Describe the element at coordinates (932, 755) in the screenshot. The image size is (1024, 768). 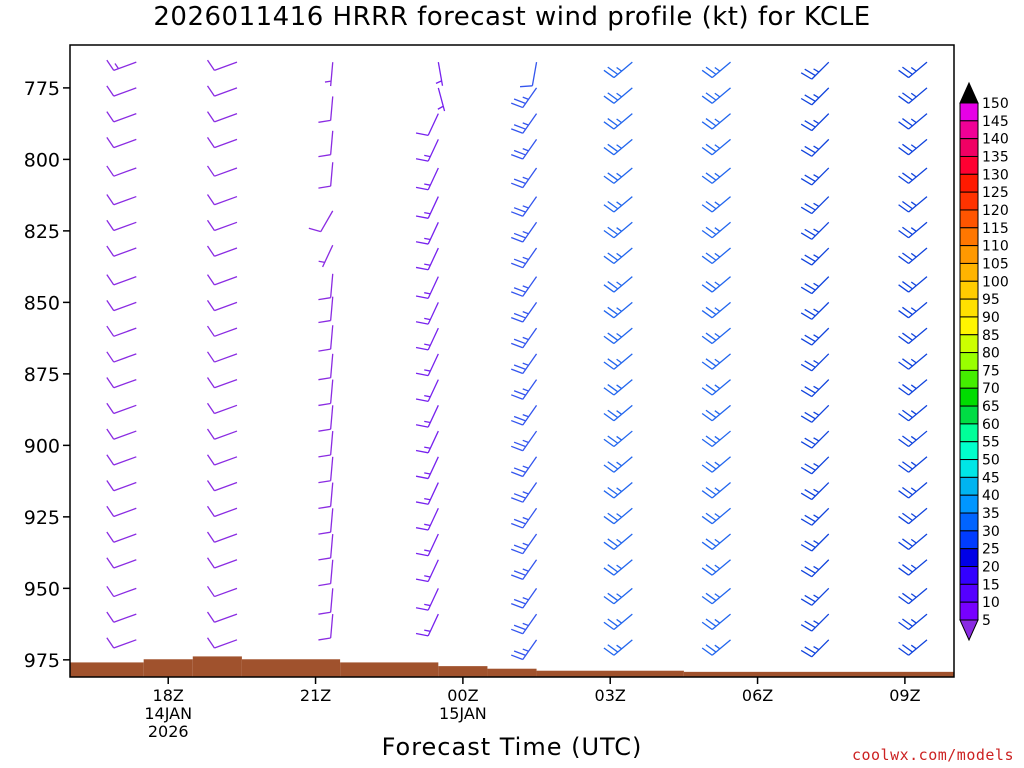
I see `credit-text: coolwx.com/models` at that location.